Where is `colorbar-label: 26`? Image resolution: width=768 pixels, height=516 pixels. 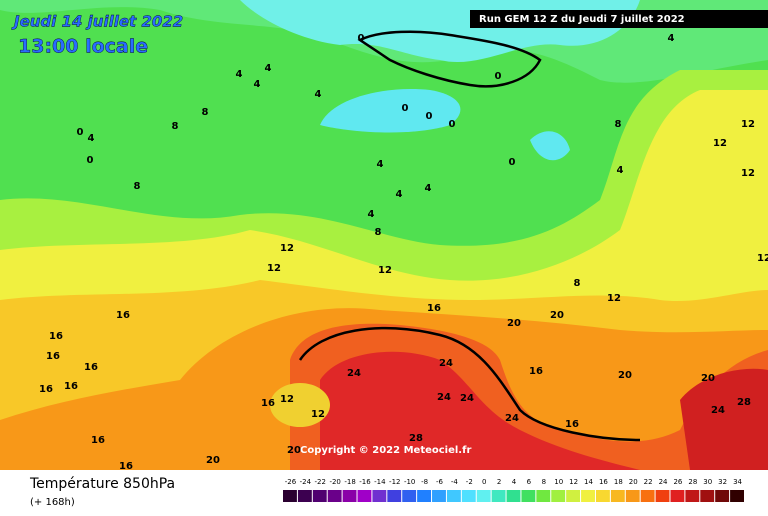
colorbar-label: 26 is located at coordinates (677, 482).